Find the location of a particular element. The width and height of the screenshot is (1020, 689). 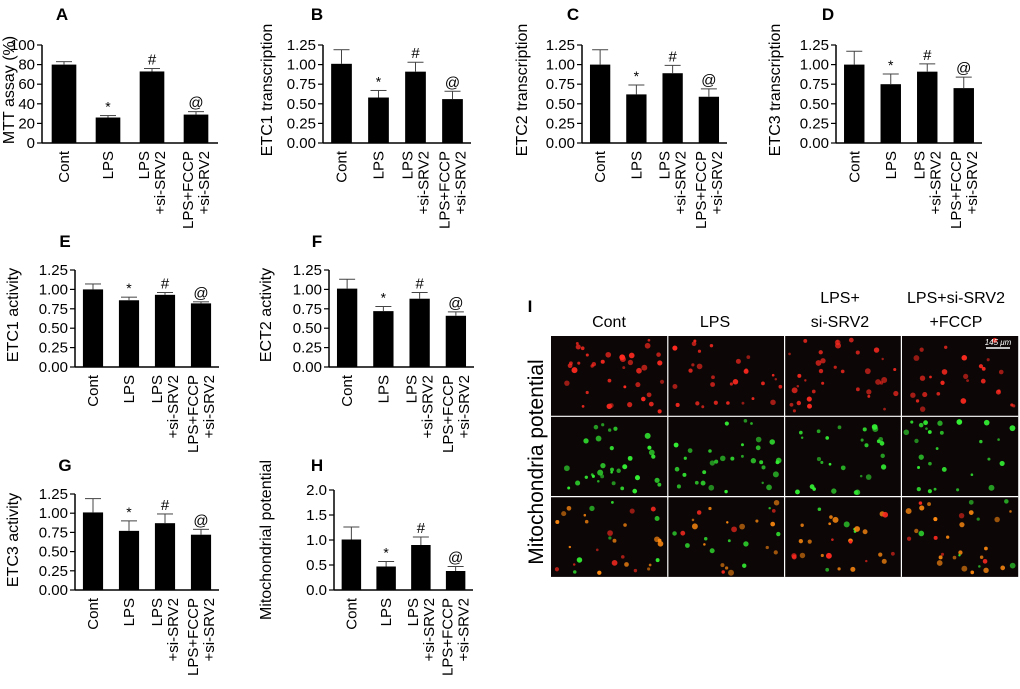

y-axis-label: ETC3 transcription is located at coordinates (775, 90).